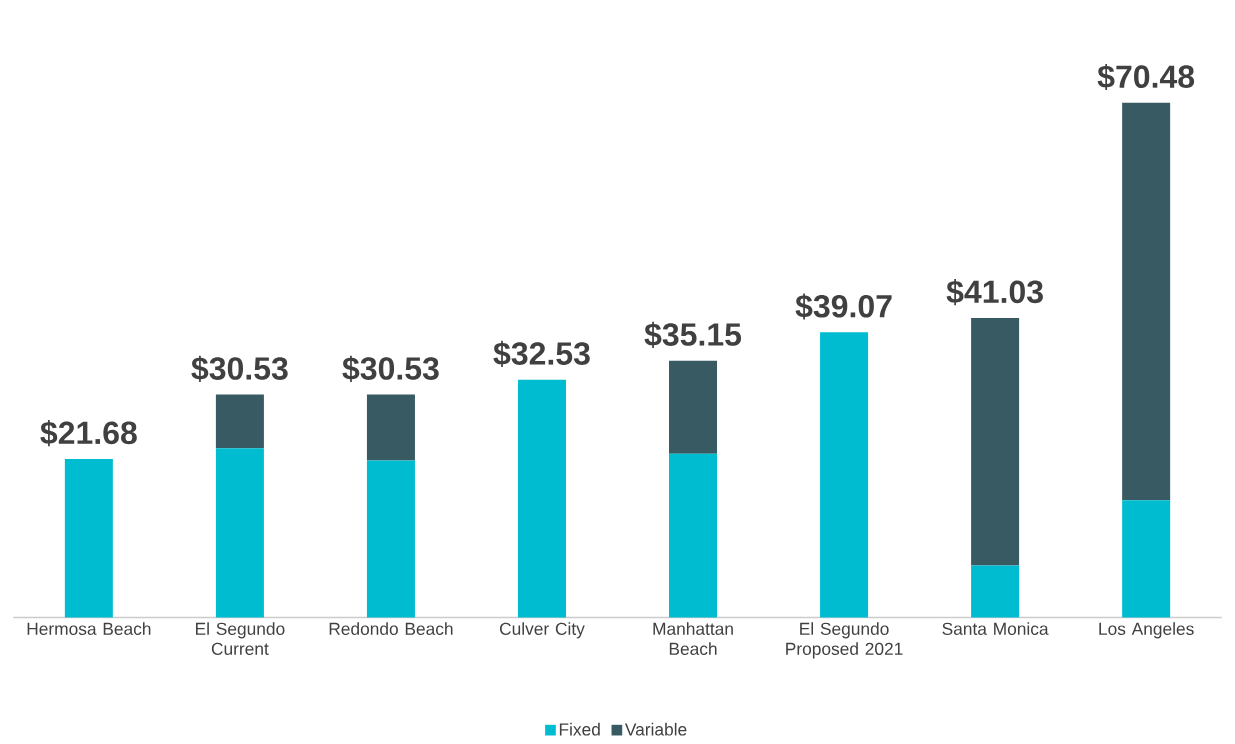  What do you see at coordinates (843, 306) in the screenshot?
I see `annotation: $39.07` at bounding box center [843, 306].